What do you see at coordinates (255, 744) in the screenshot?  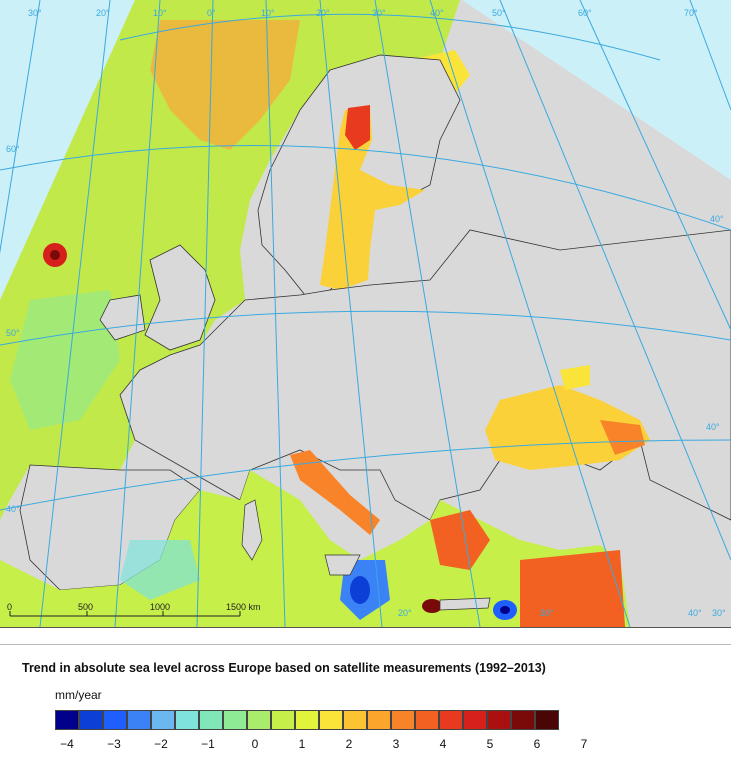 I see `color-scale-tick-label: 0` at bounding box center [255, 744].